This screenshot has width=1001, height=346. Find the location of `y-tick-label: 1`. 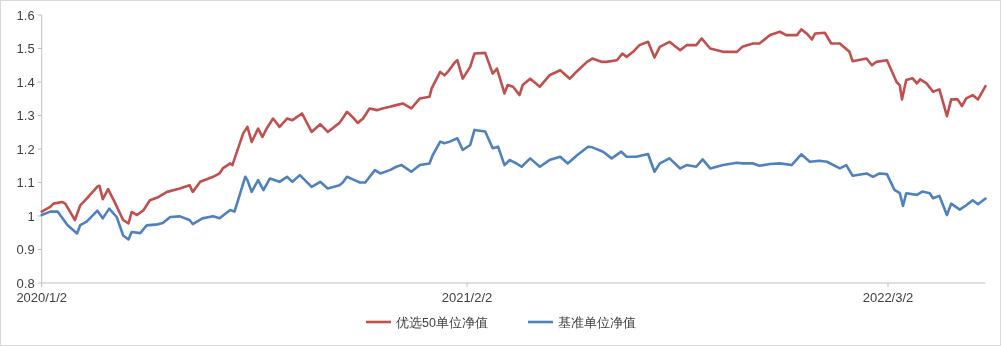

y-tick-label: 1 is located at coordinates (31, 216).